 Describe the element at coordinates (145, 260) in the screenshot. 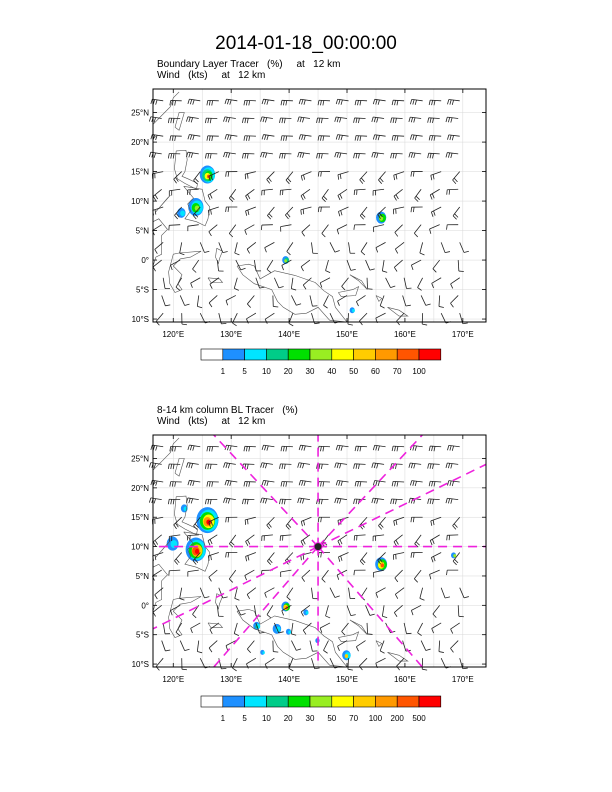

I see `lat-label: 0°` at that location.